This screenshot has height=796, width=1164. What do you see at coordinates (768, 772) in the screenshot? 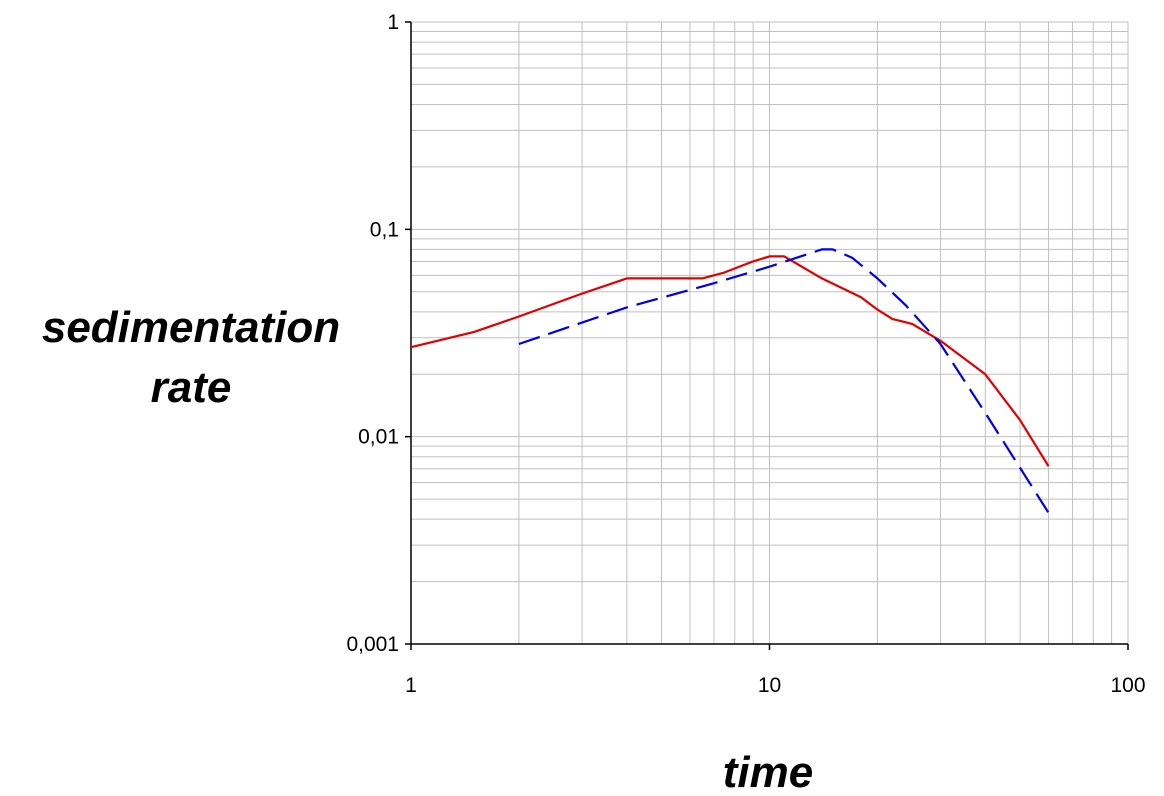
I see `x-axis-title: time` at bounding box center [768, 772].